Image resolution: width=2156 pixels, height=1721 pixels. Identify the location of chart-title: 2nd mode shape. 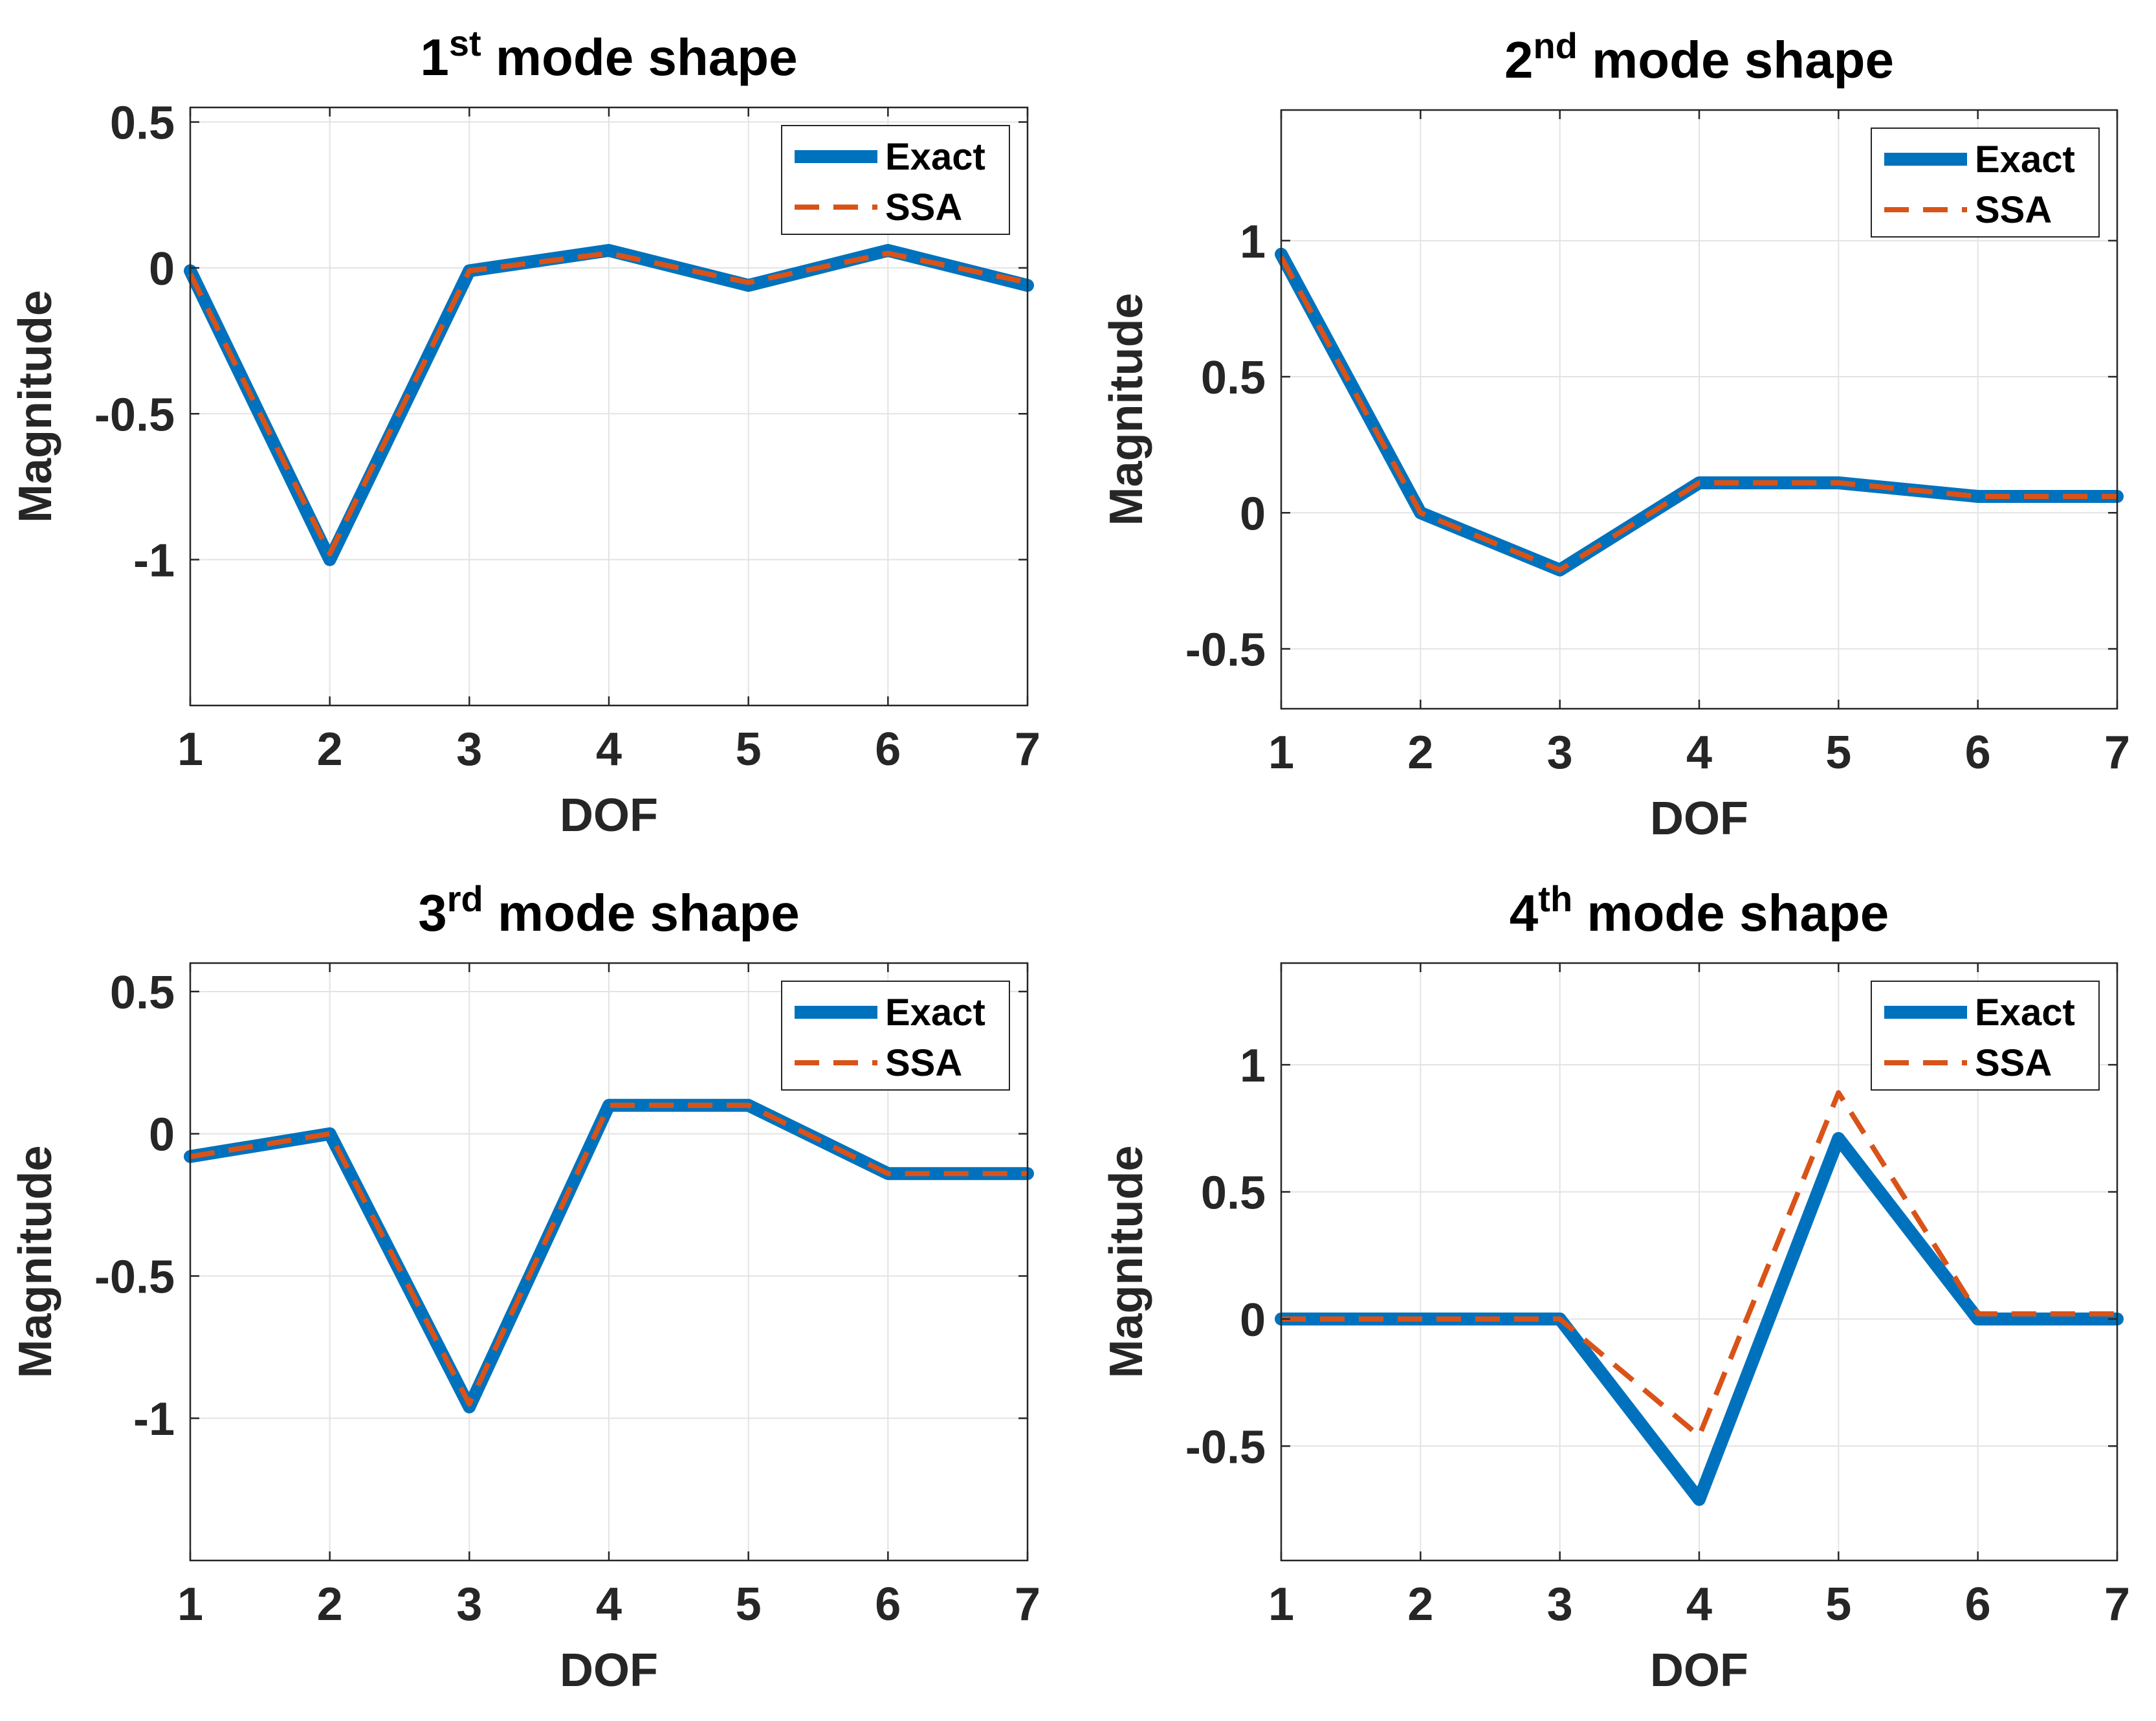
(1699, 57).